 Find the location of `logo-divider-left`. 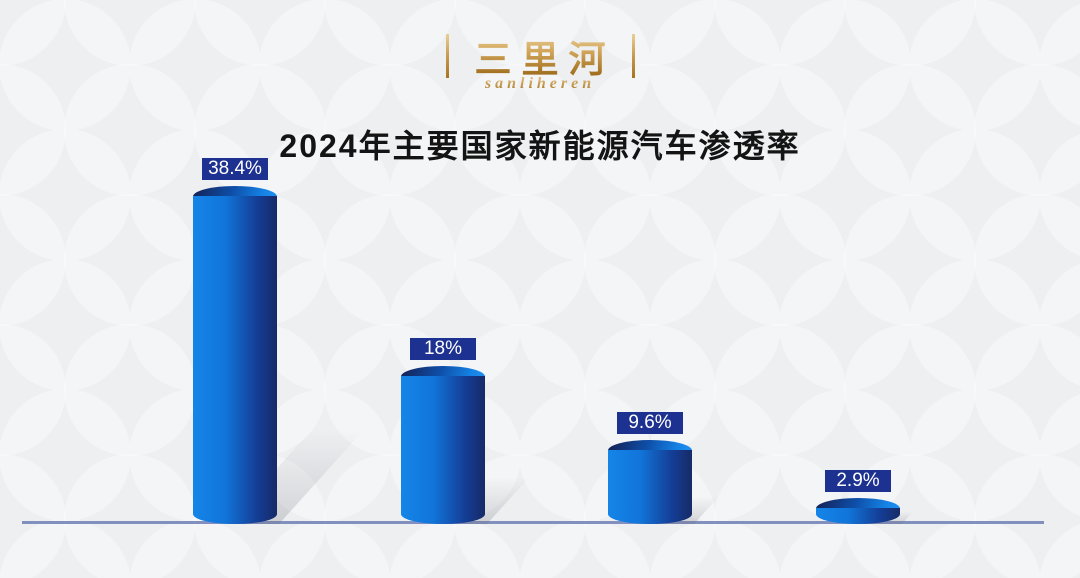

logo-divider-left is located at coordinates (447, 56).